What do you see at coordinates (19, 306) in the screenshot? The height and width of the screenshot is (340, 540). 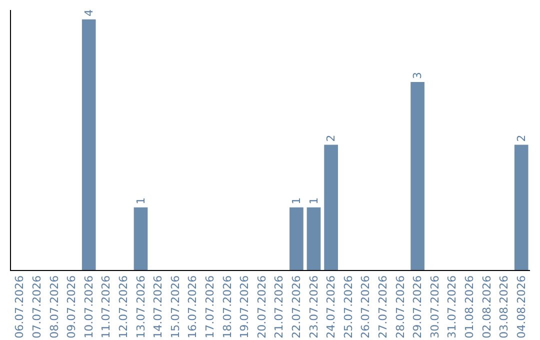 I see `x-tick-label: 06.07.2026` at bounding box center [19, 306].